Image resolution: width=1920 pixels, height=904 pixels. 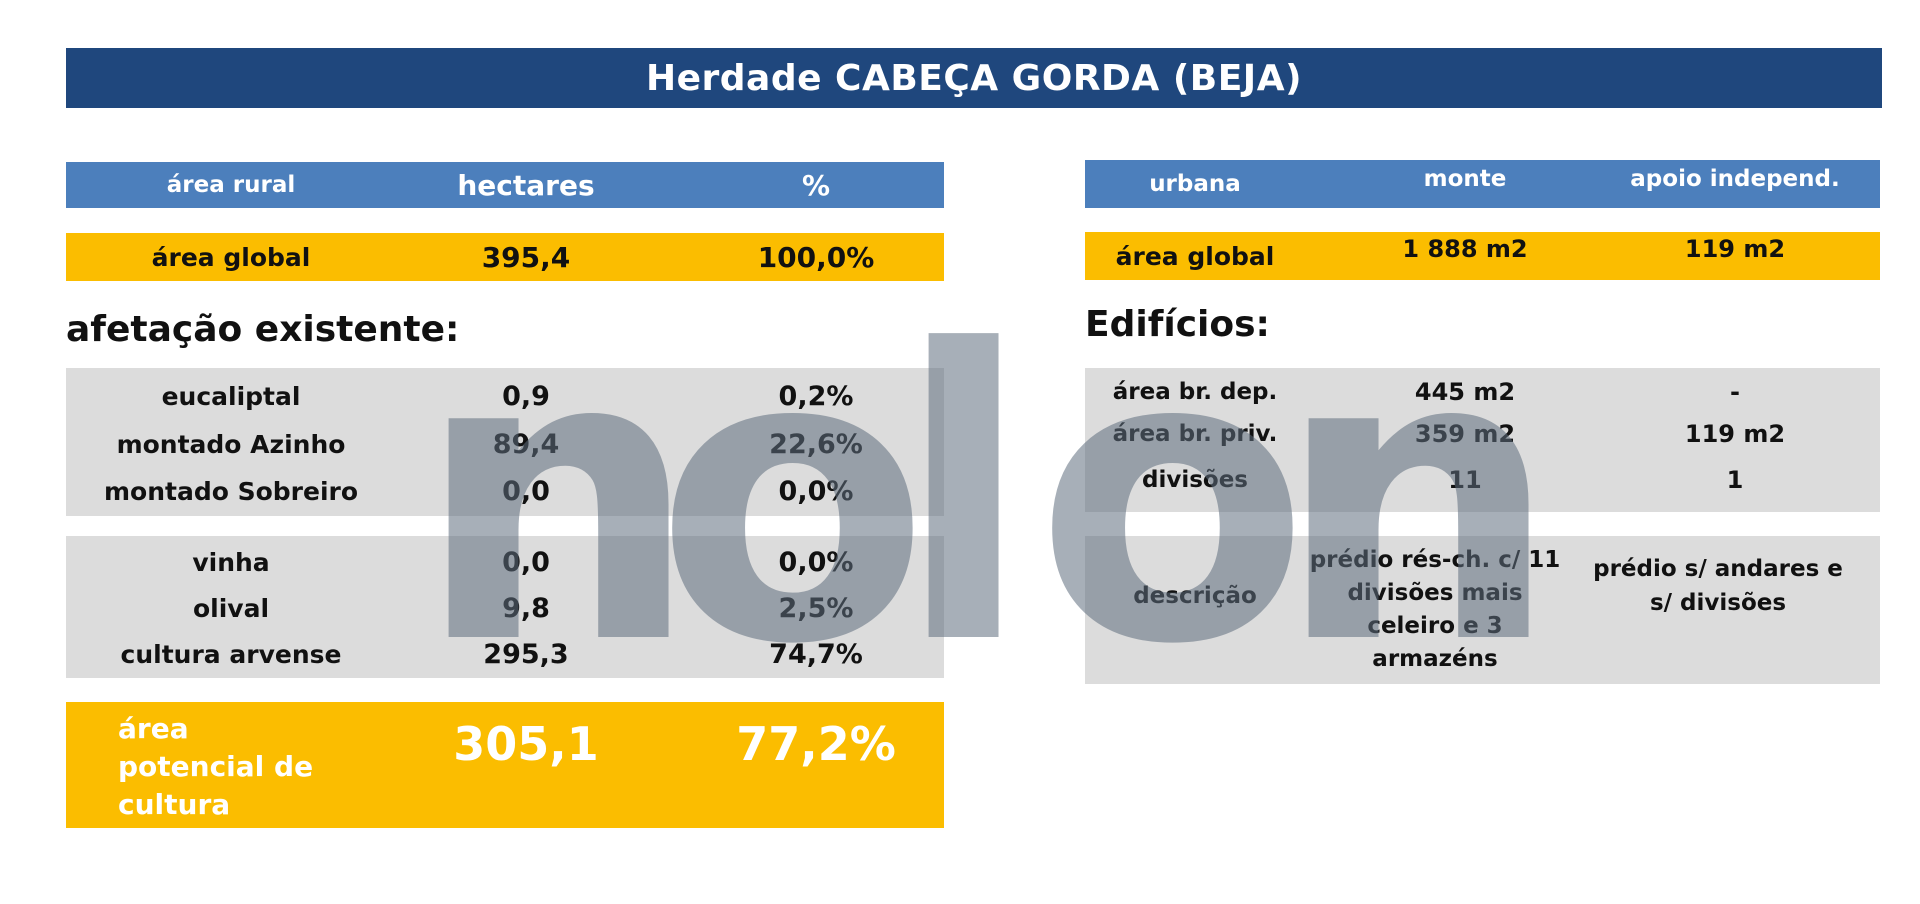 I want to click on potential-percent: 77,2%, so click(x=816, y=744).